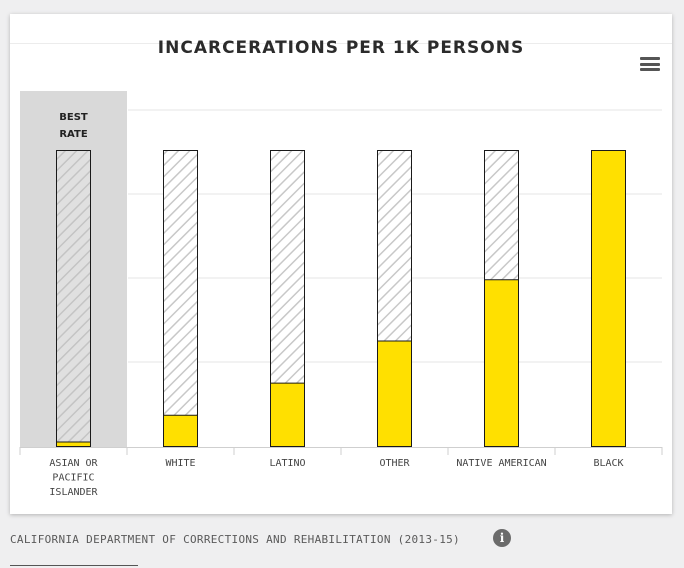 The width and height of the screenshot is (684, 568). I want to click on highlight-label-0: BEST, so click(73, 117).